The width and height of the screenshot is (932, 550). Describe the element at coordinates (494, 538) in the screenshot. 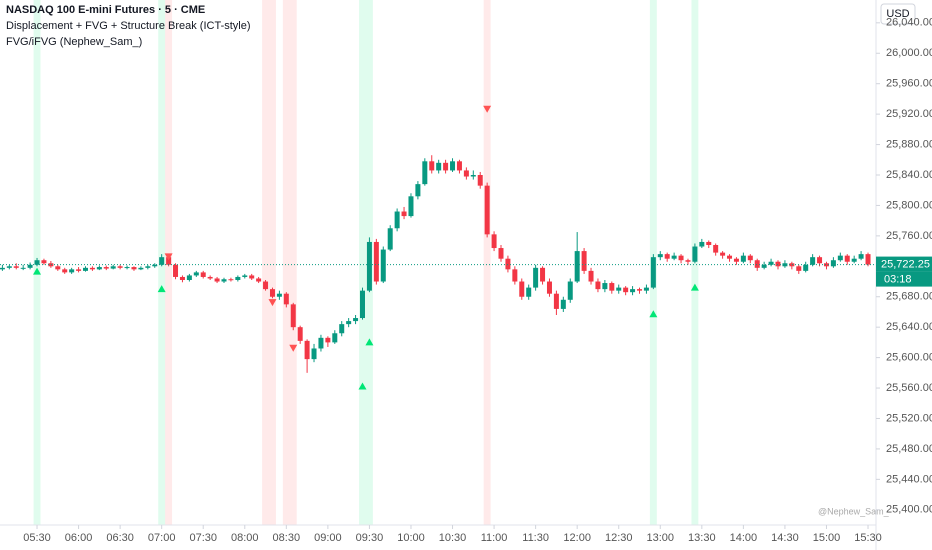

I see `x-tick-label: 11:00` at that location.